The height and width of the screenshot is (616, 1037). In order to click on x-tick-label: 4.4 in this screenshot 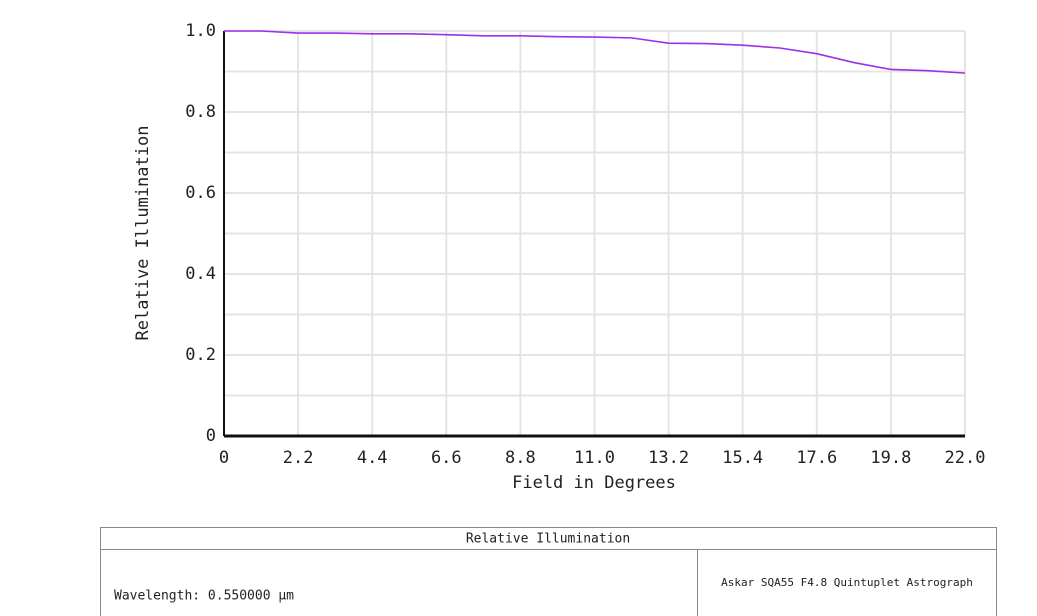, I will do `click(372, 458)`.